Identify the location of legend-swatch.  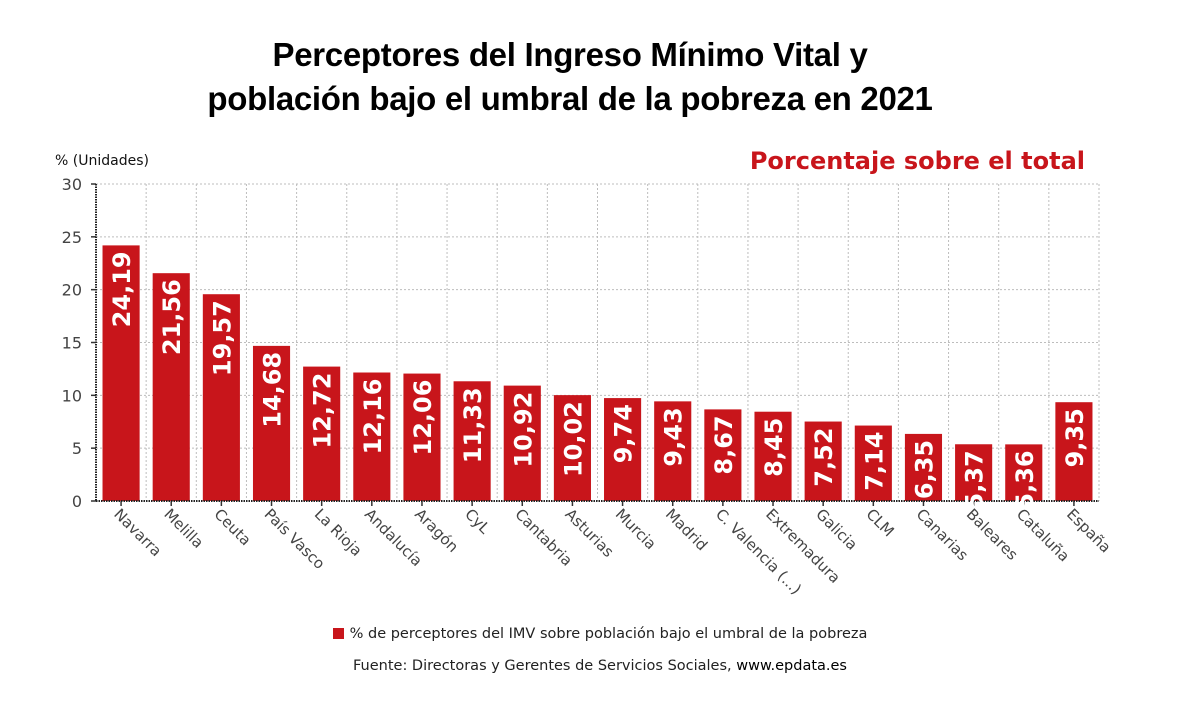
(338, 633).